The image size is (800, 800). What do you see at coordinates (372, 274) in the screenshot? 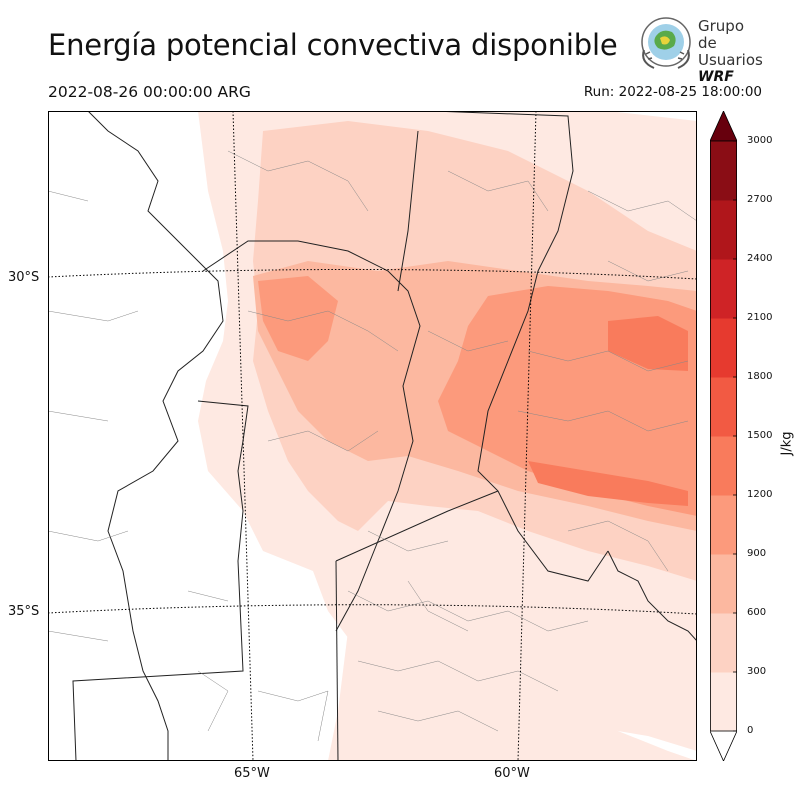
I see `parallel-30s` at bounding box center [372, 274].